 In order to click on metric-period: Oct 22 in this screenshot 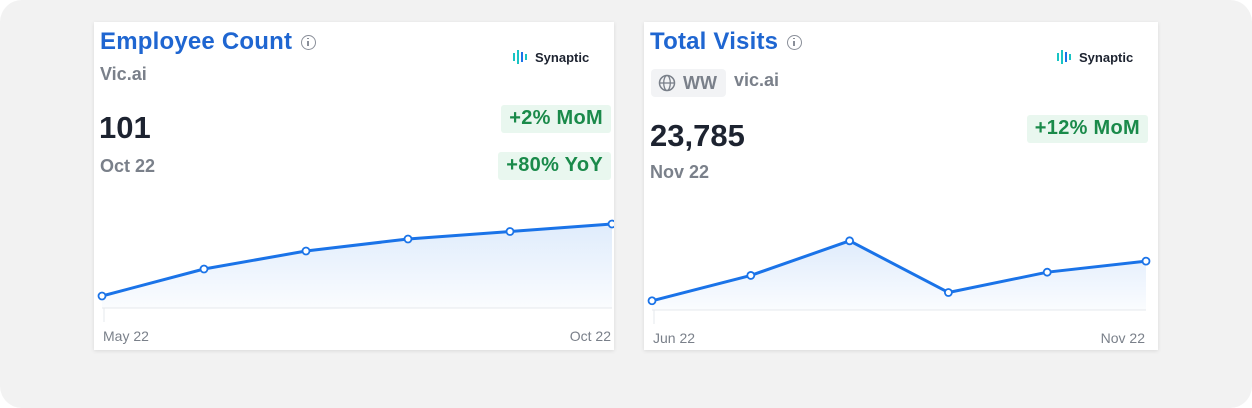, I will do `click(128, 166)`.